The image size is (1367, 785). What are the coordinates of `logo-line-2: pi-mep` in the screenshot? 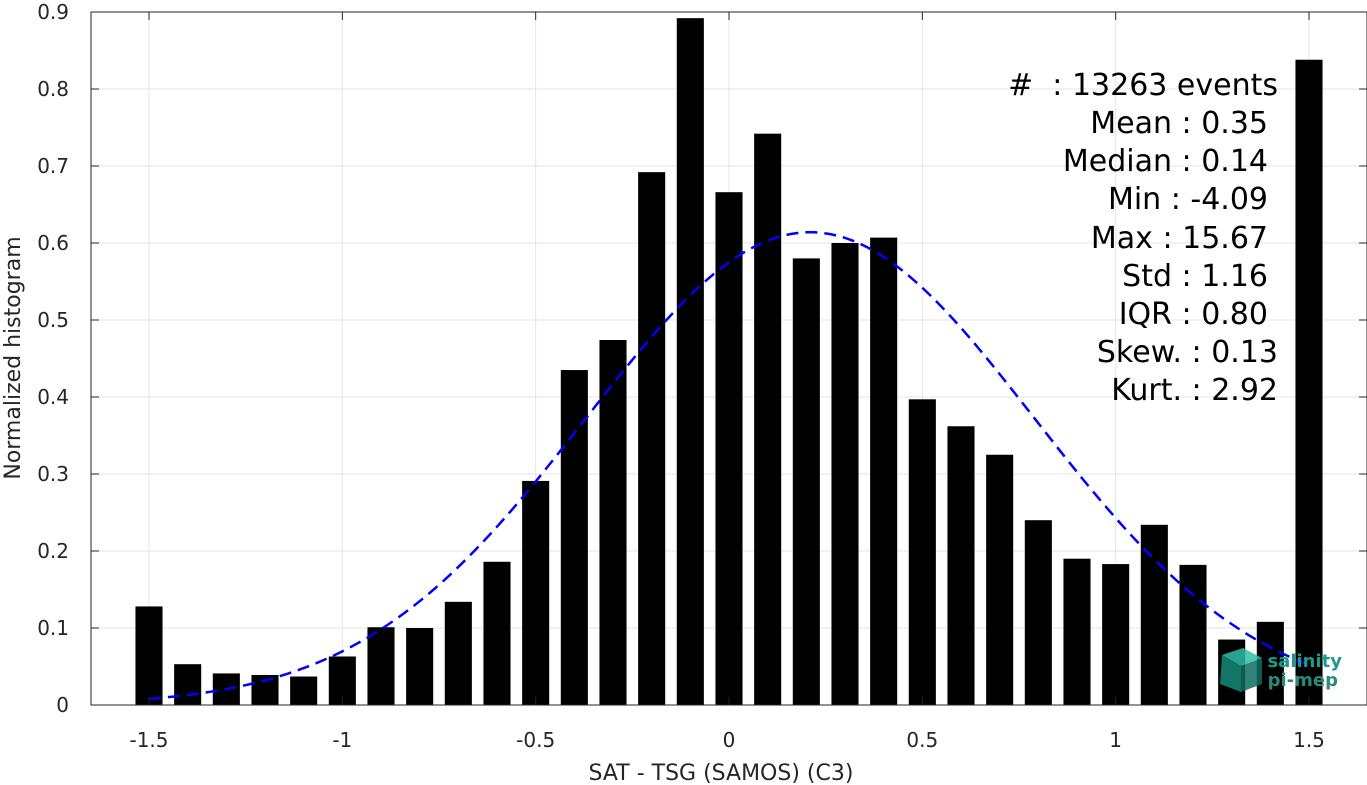 It's located at (1303, 680).